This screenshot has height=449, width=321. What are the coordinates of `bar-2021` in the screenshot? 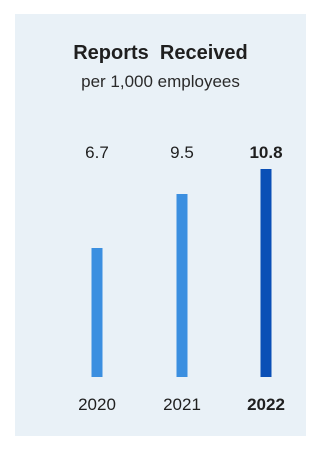 It's located at (182, 285).